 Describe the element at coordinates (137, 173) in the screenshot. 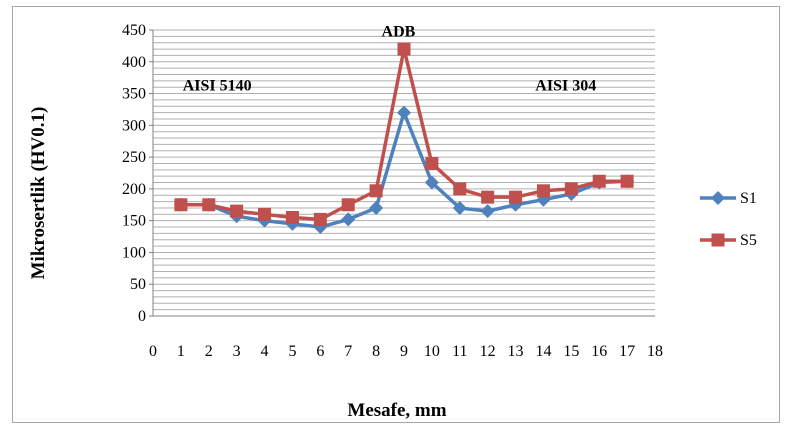

I see `y-tick-labels: 0 50 100 150 200 250 300 350 400 450` at that location.